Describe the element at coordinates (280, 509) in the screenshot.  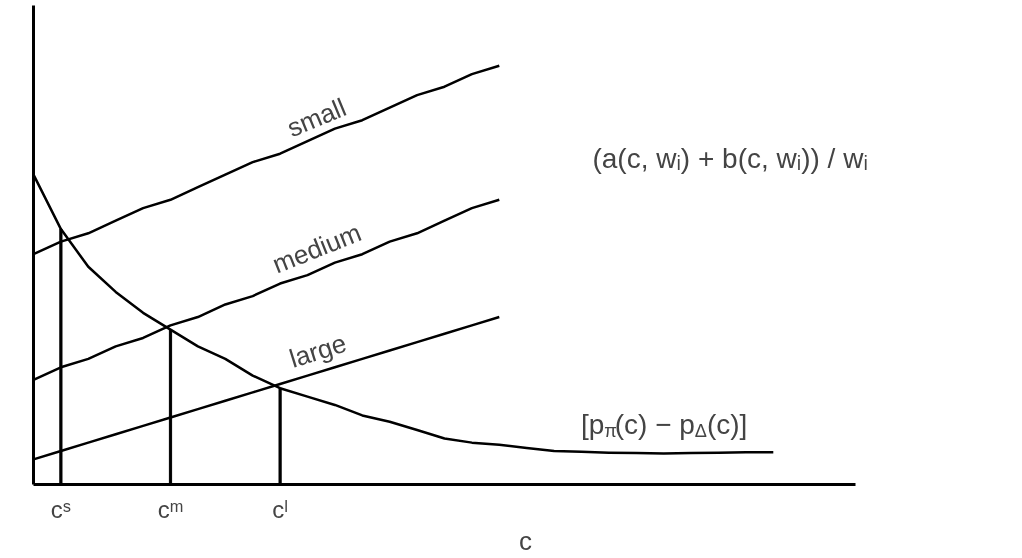
I see `x-tick-label: cˡ` at that location.